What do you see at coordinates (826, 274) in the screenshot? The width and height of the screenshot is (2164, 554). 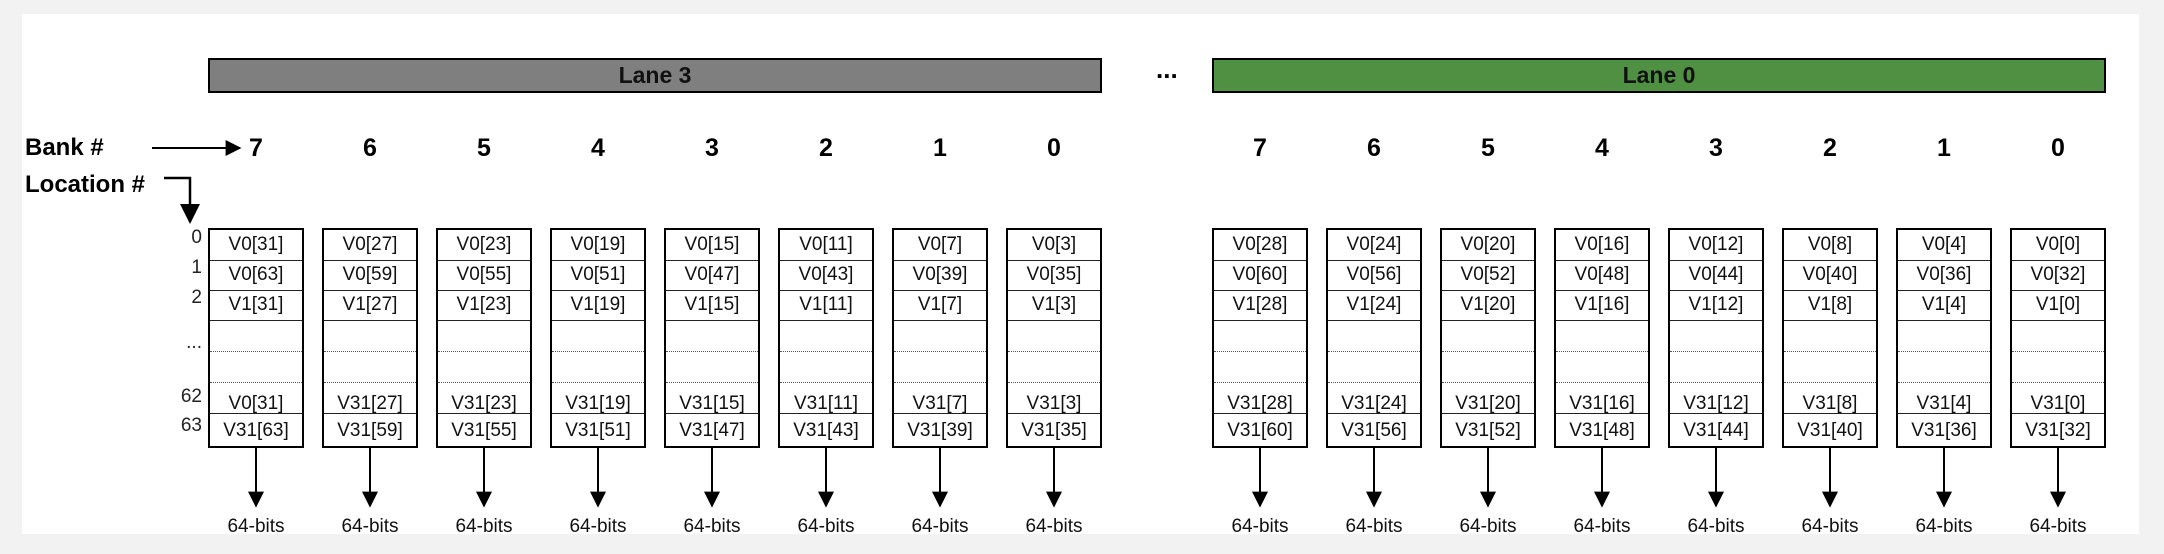 I see `bank-cell: V0[43]` at bounding box center [826, 274].